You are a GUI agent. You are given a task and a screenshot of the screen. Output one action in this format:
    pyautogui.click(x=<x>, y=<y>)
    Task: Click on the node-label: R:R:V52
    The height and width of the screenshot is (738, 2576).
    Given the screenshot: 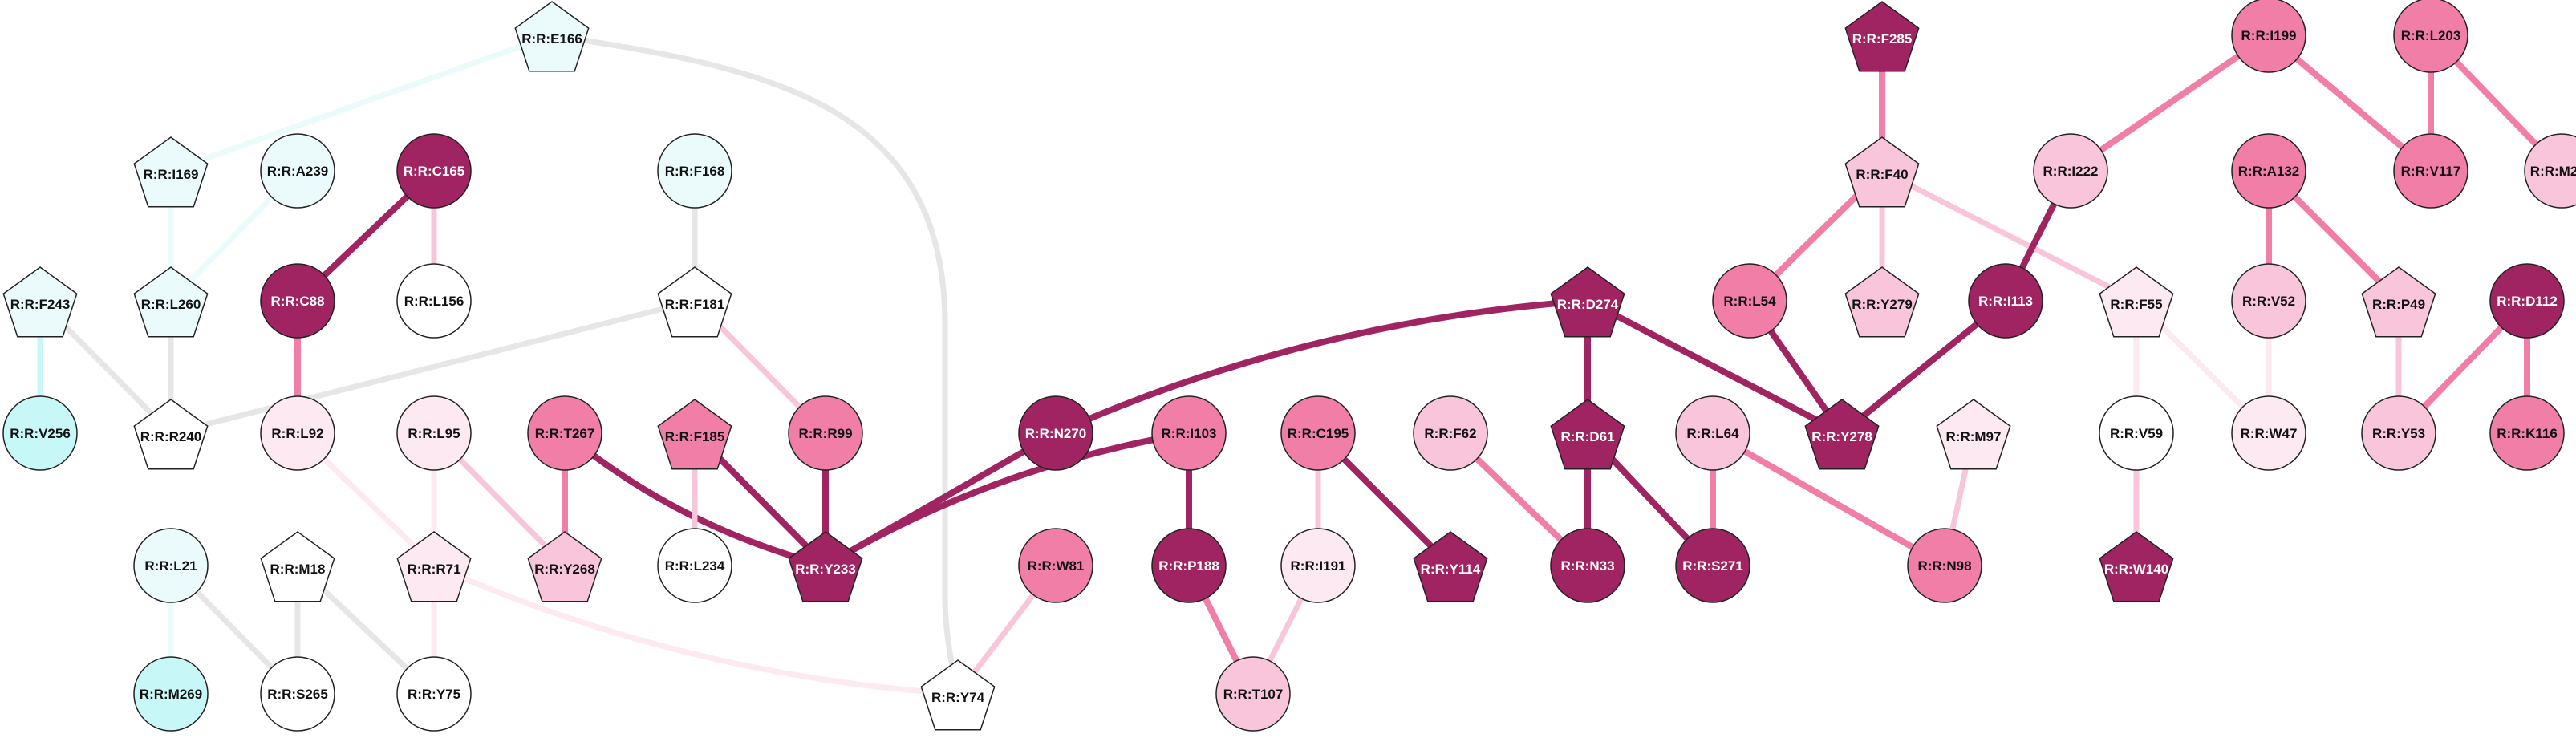 What is the action you would take?
    pyautogui.click(x=2268, y=301)
    